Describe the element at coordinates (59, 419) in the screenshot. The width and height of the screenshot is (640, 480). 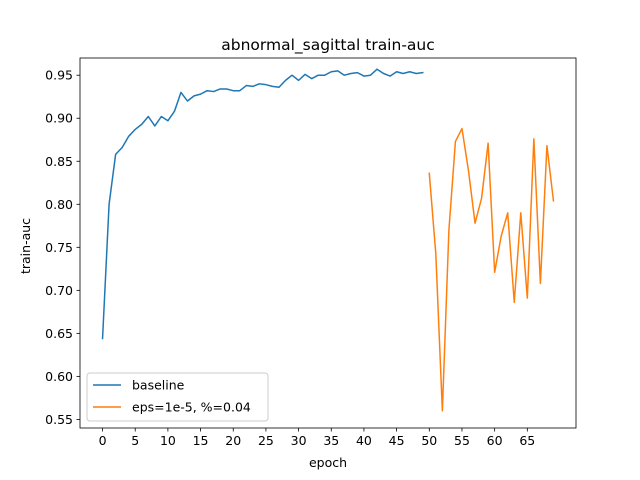
I see `y-tick-label: 0.55` at that location.